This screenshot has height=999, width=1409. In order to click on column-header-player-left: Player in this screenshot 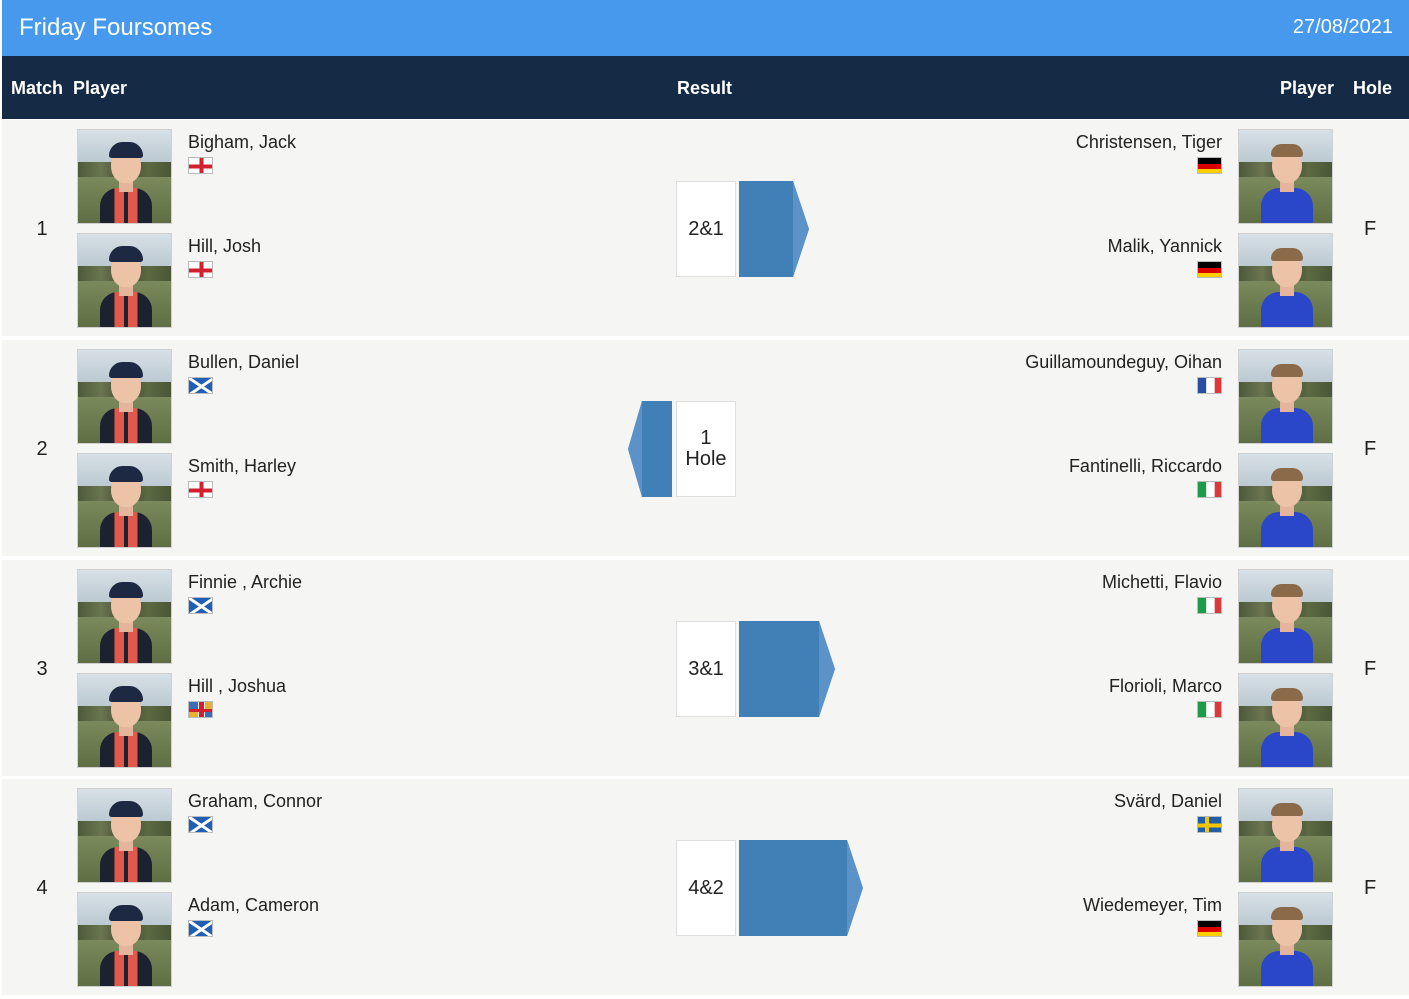, I will do `click(100, 88)`.